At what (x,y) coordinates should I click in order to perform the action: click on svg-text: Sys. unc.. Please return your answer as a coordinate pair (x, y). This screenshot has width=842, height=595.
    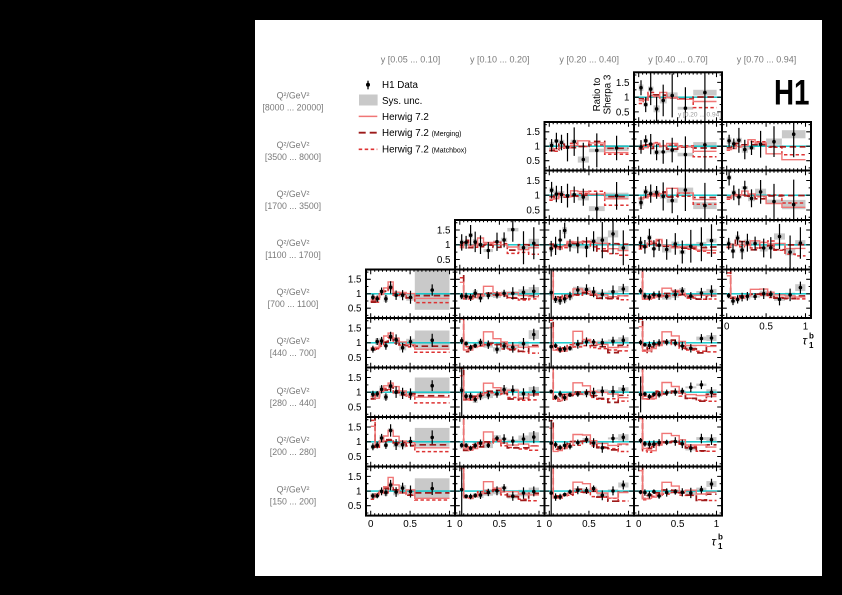
    Looking at the image, I should click on (402, 101).